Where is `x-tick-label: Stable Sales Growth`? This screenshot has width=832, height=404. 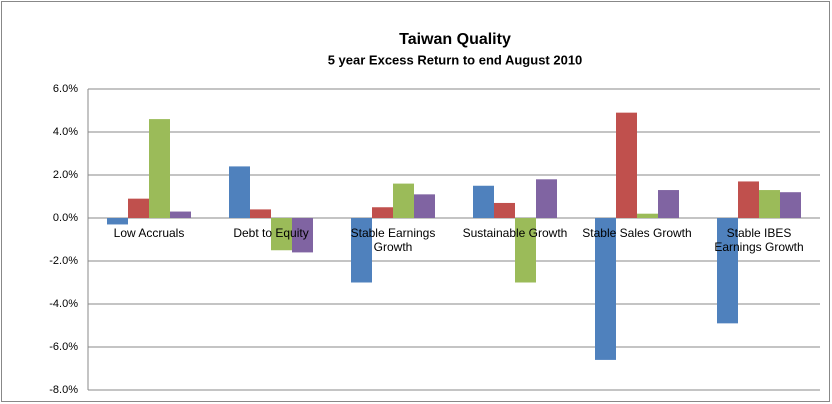 x-tick-label: Stable Sales Growth is located at coordinates (637, 233).